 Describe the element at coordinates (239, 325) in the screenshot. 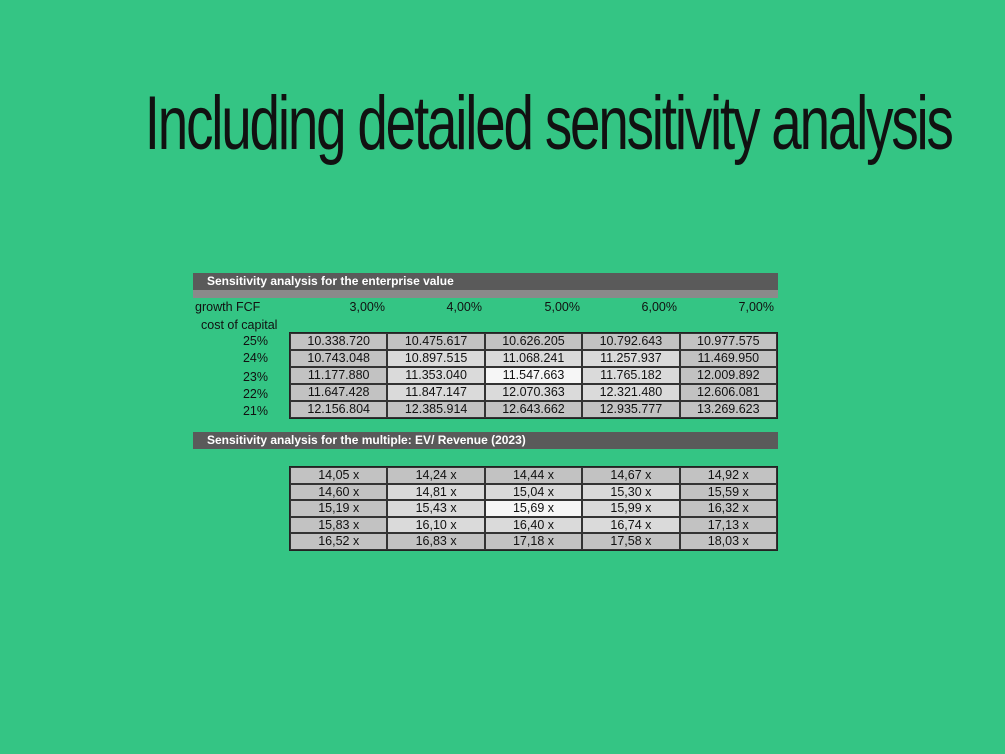

I see `cost-of-capital-label: cost of capital` at that location.